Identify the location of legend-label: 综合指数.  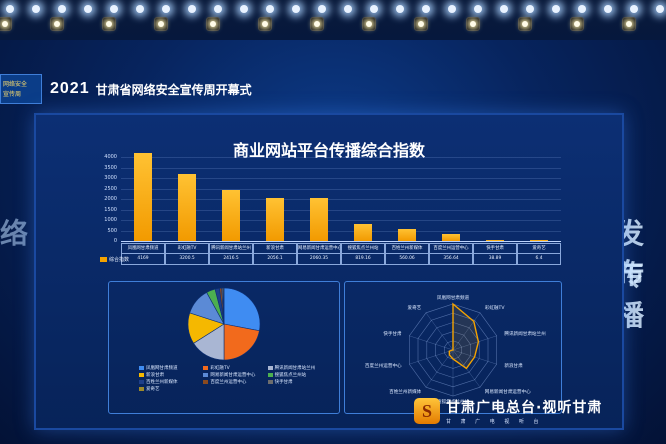
(119, 260).